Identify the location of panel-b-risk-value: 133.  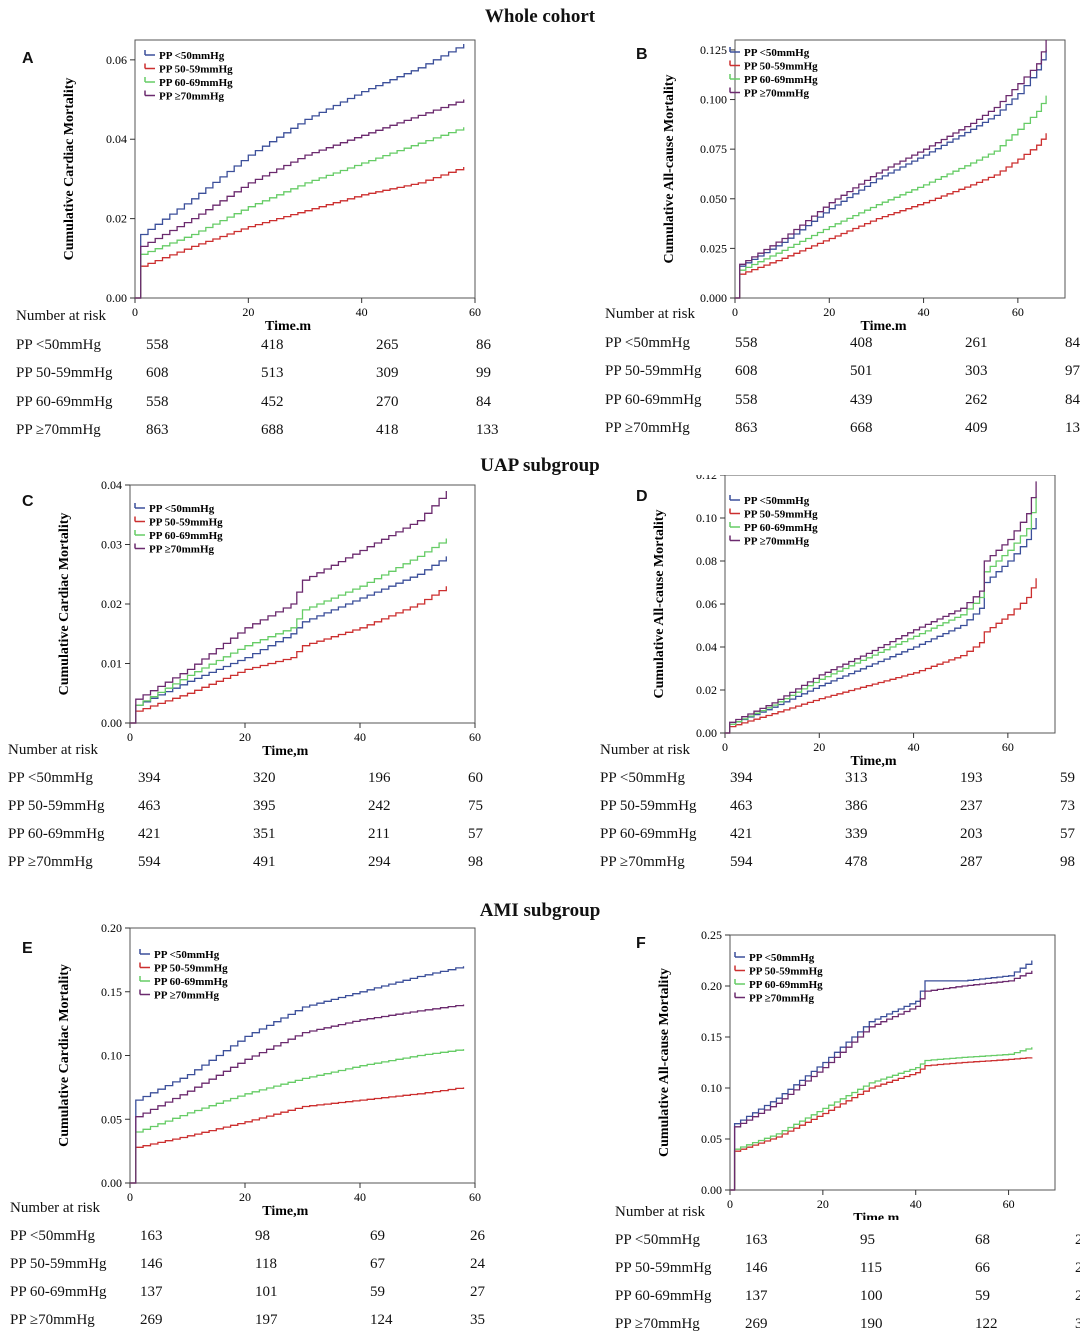
(1072, 428).